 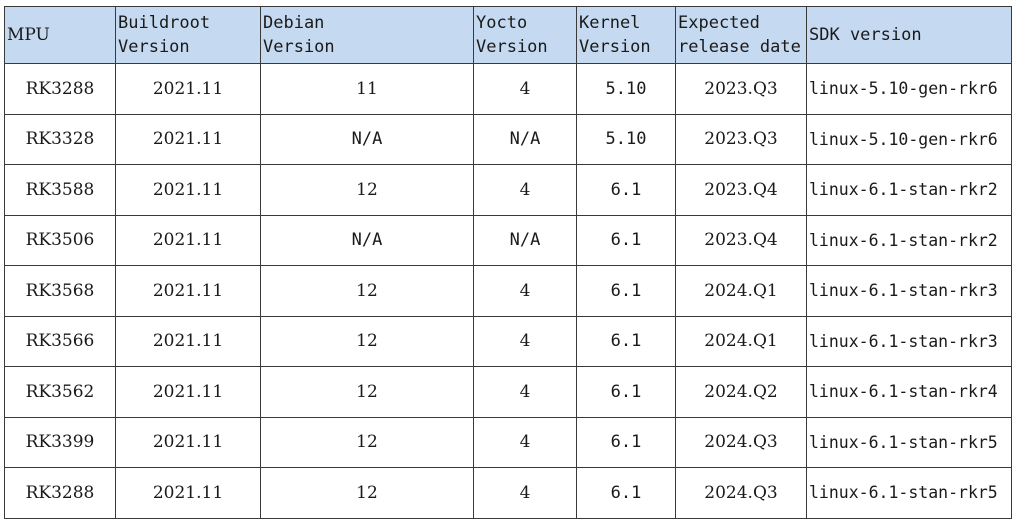 I want to click on header-buildroot-version: Buildroot Version, so click(x=188, y=35).